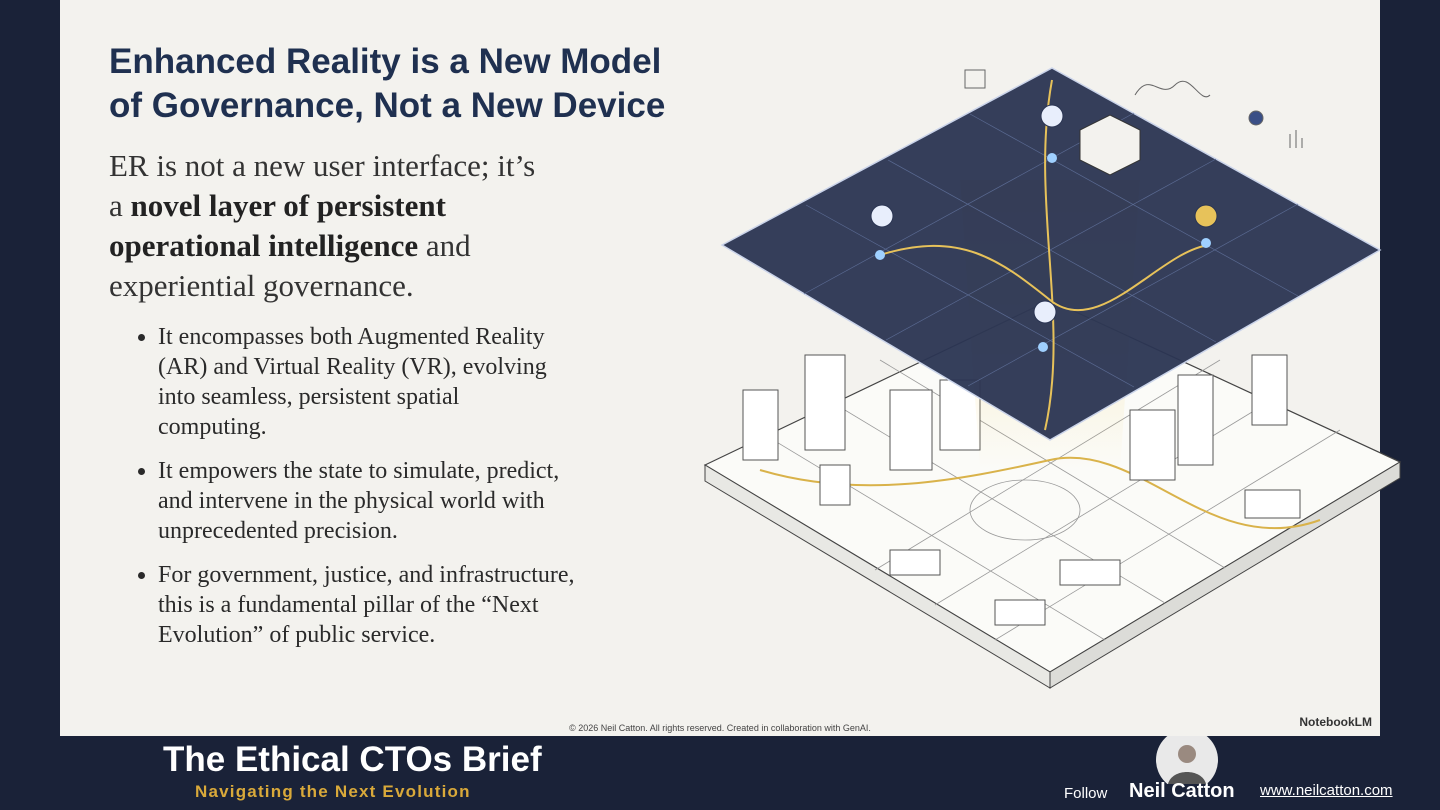 This screenshot has width=1440, height=810. Describe the element at coordinates (387, 105) in the screenshot. I see `title-line: of Governance, Not a New Device` at that location.